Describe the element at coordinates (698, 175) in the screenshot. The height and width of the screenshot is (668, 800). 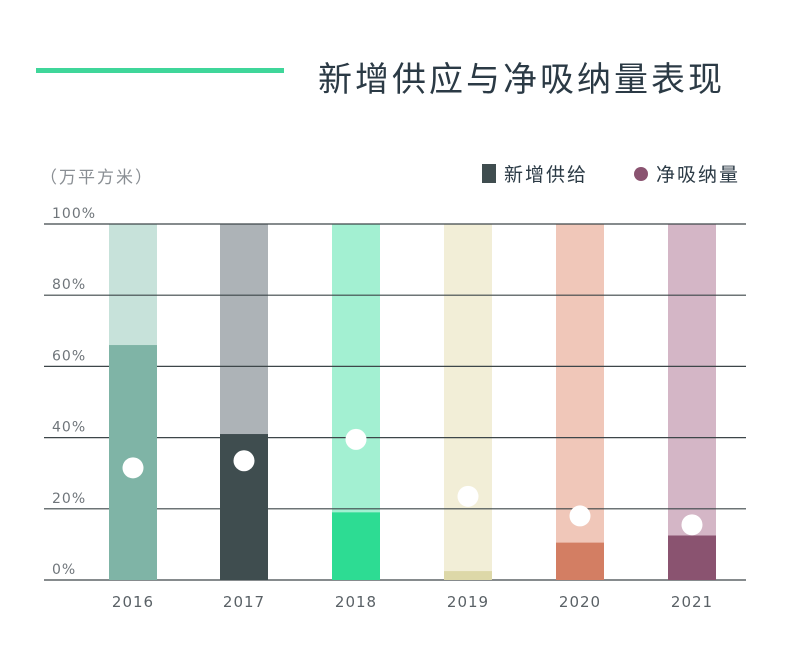
I see `legend-label-absorb: 净吸纳量` at that location.